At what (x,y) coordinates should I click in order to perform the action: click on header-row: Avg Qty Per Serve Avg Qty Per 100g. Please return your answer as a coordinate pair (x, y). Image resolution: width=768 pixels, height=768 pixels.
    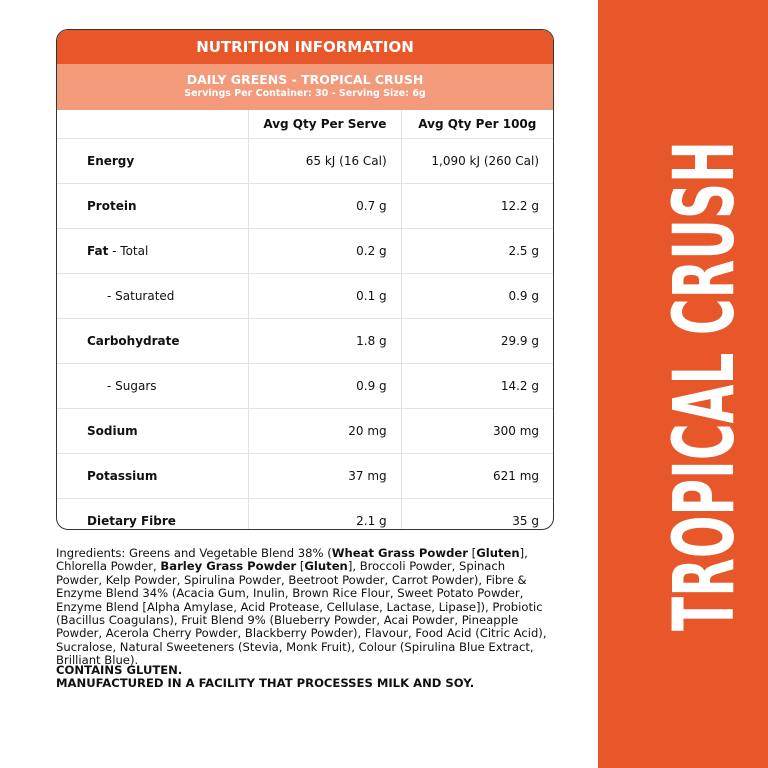
    Looking at the image, I should click on (305, 124).